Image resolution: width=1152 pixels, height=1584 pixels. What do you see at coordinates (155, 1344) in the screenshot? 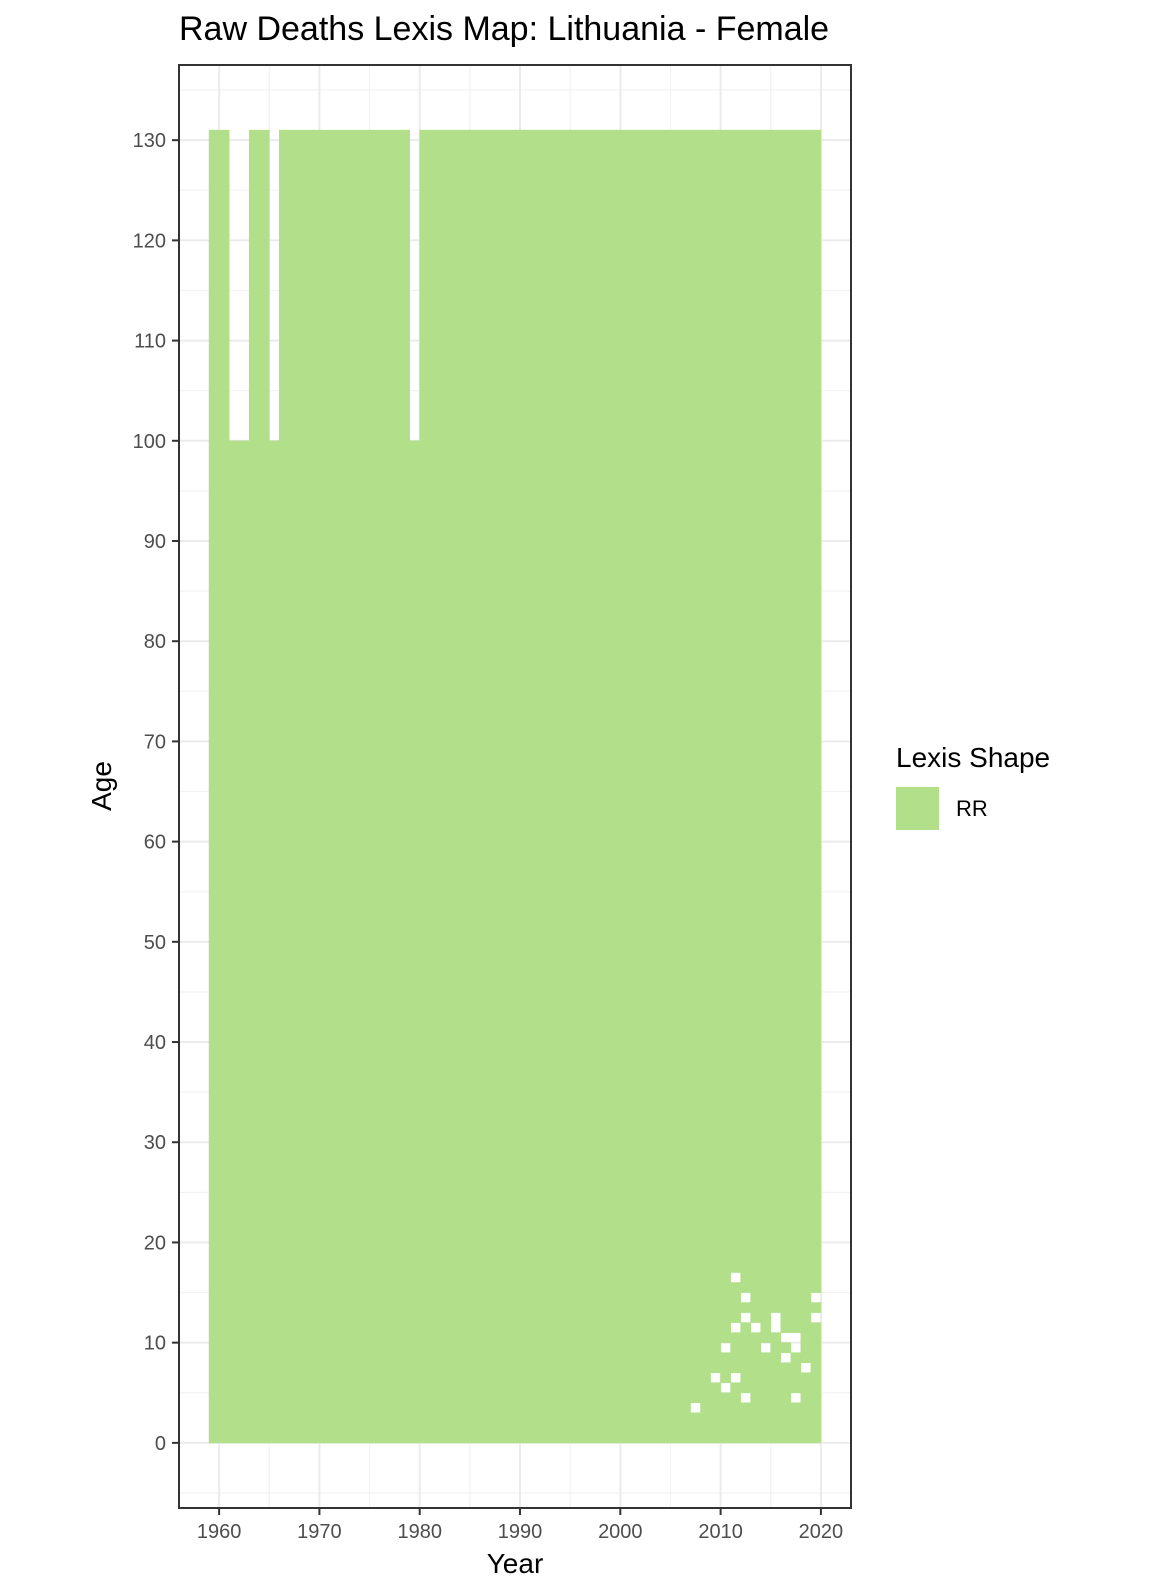
I see `y-tick-label: 10` at bounding box center [155, 1344].